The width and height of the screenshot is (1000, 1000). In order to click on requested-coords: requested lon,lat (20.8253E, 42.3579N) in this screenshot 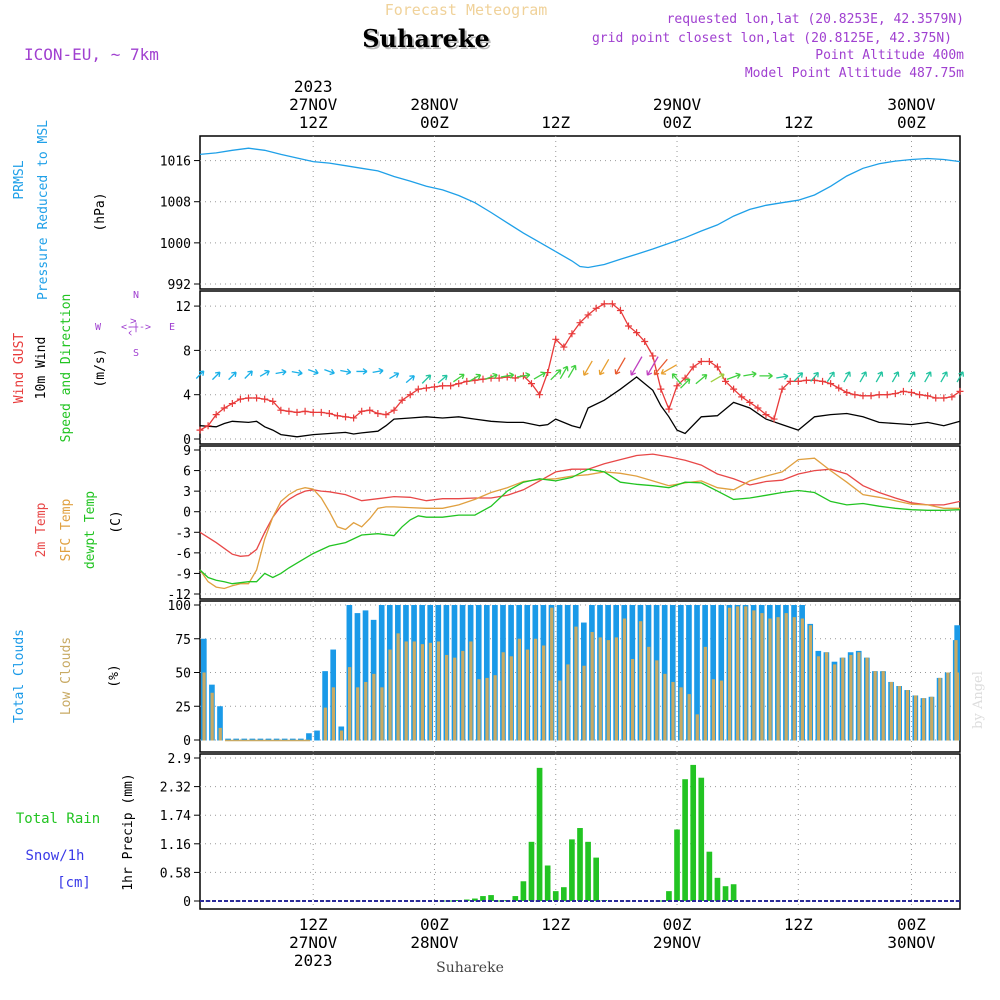, I will do `click(815, 19)`.